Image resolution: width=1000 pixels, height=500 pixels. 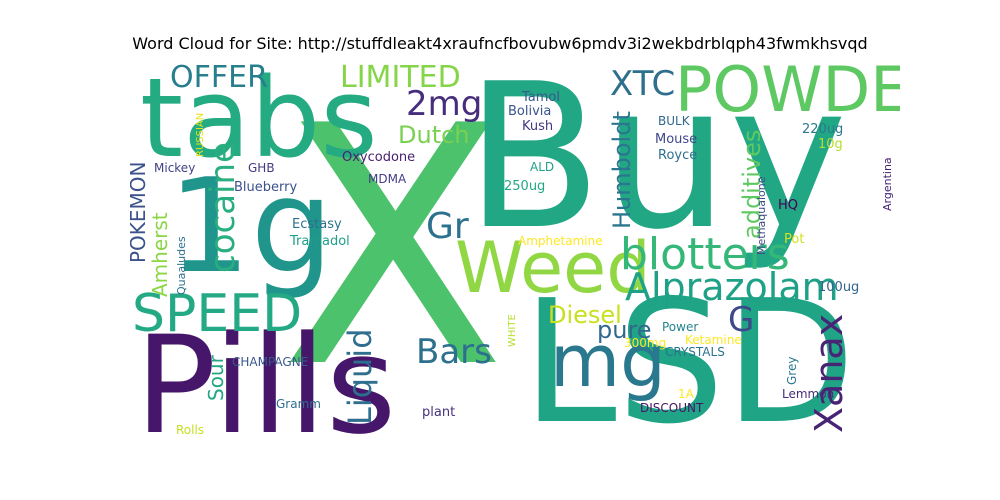 I want to click on word-plant: plant, so click(x=439, y=412).